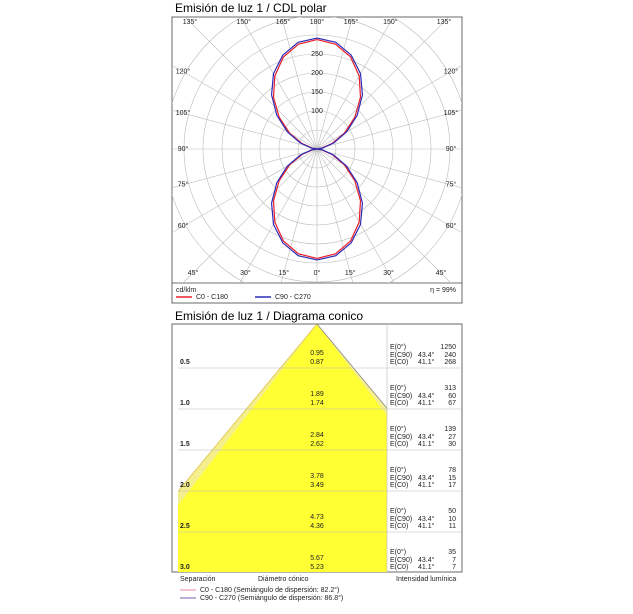 This screenshot has width=633, height=614. Describe the element at coordinates (185, 485) in the screenshot. I see `height-label: 2.0` at that location.